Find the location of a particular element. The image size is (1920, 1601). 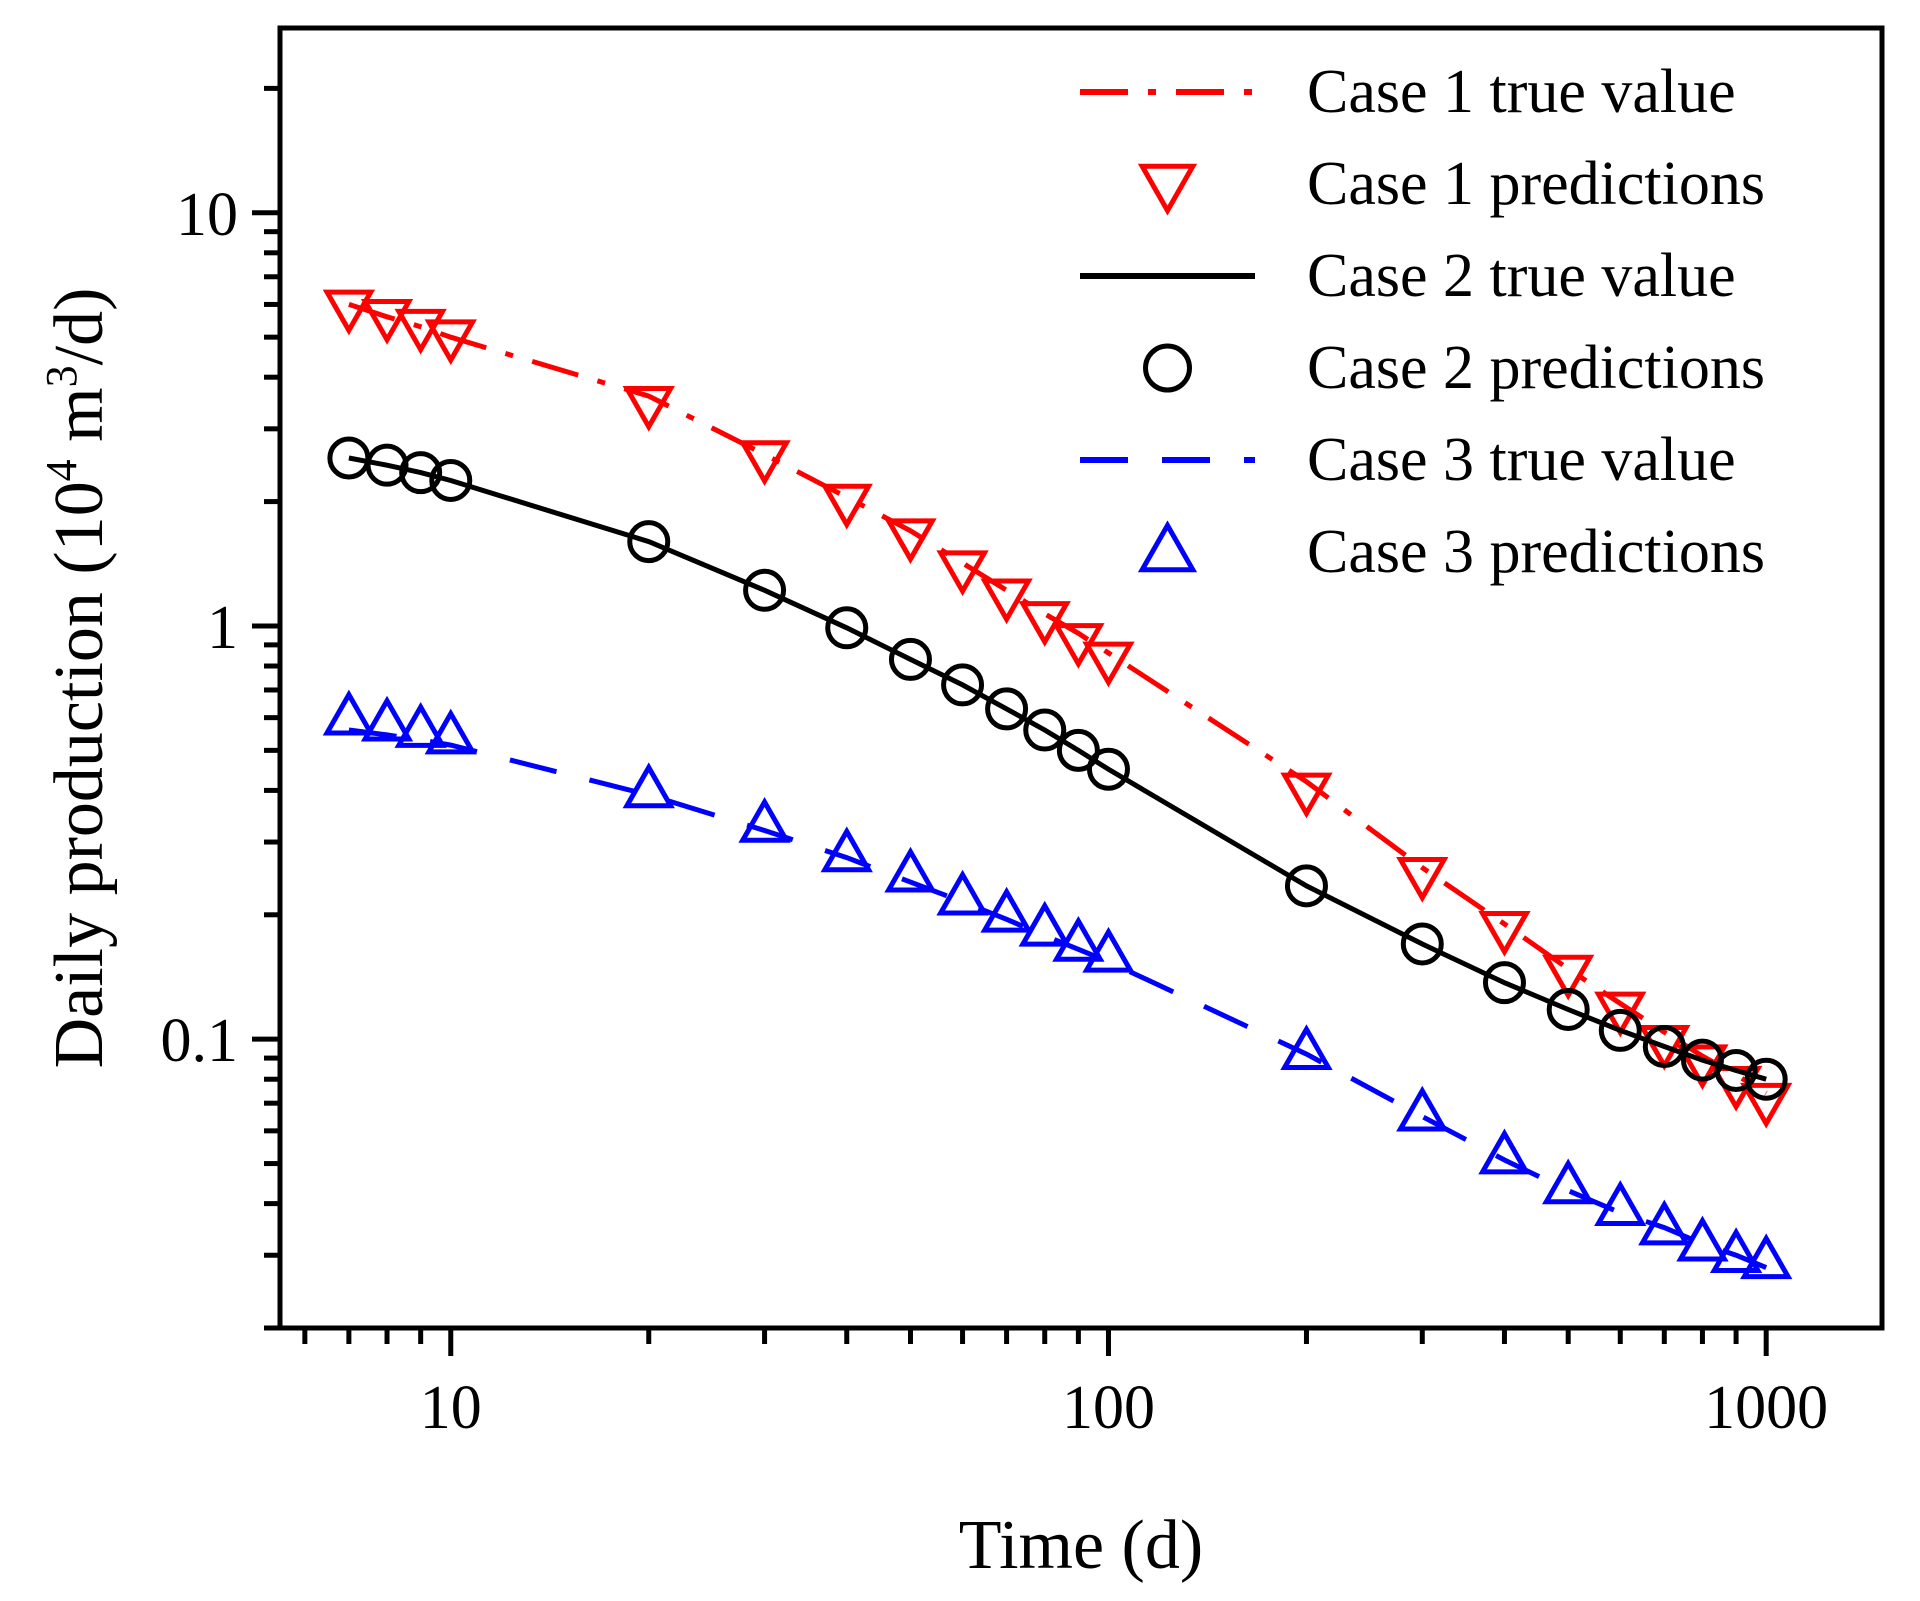

legend-label: Case 2 predictions is located at coordinates (1536, 368).